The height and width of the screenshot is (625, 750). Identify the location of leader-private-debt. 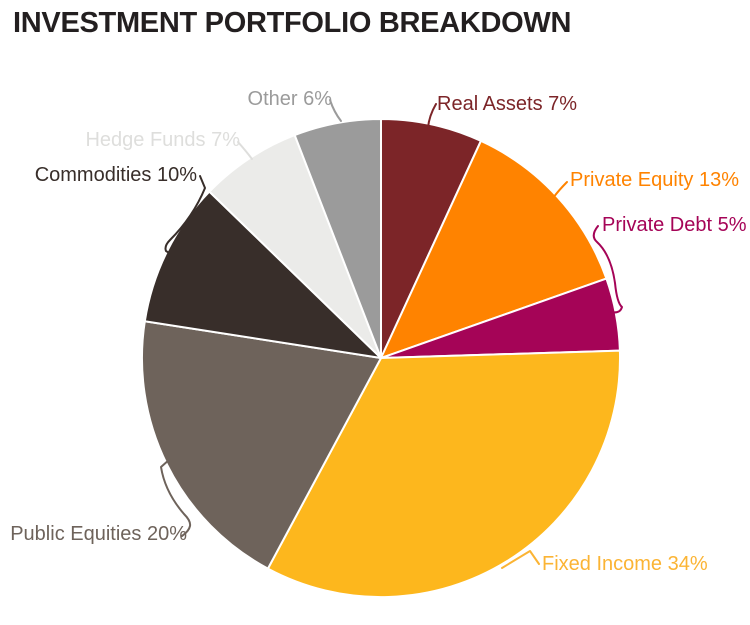
(607, 269).